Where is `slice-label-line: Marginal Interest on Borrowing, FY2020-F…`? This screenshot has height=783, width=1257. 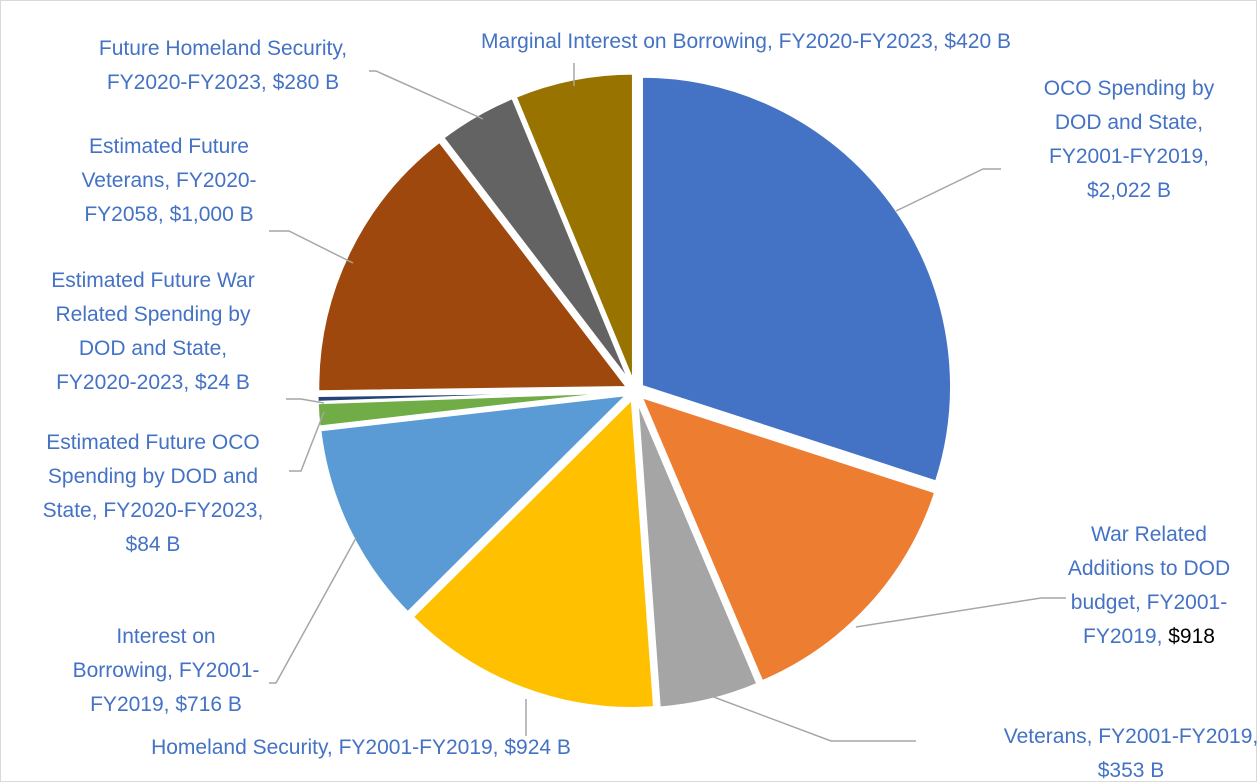
slice-label-line: Marginal Interest on Borrowing, FY2020-F… is located at coordinates (746, 41).